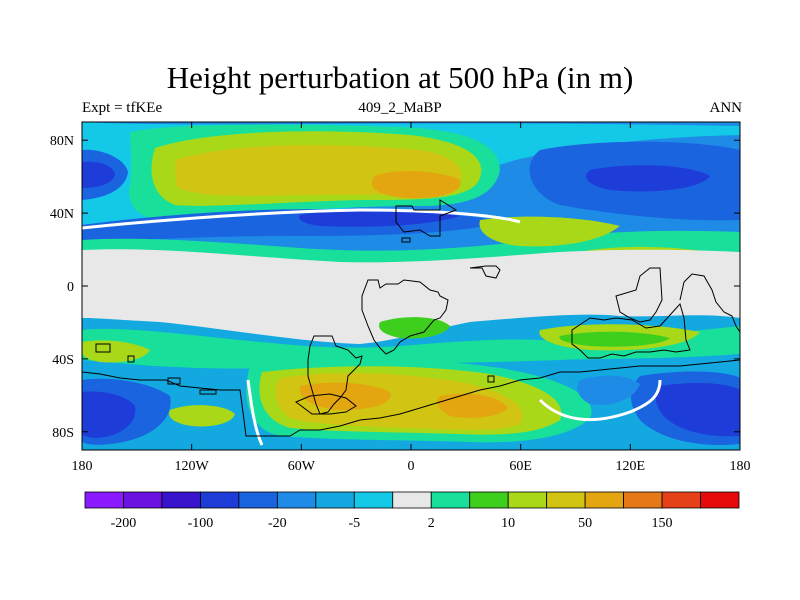  I want to click on colorbar-label: 2, so click(431, 523).